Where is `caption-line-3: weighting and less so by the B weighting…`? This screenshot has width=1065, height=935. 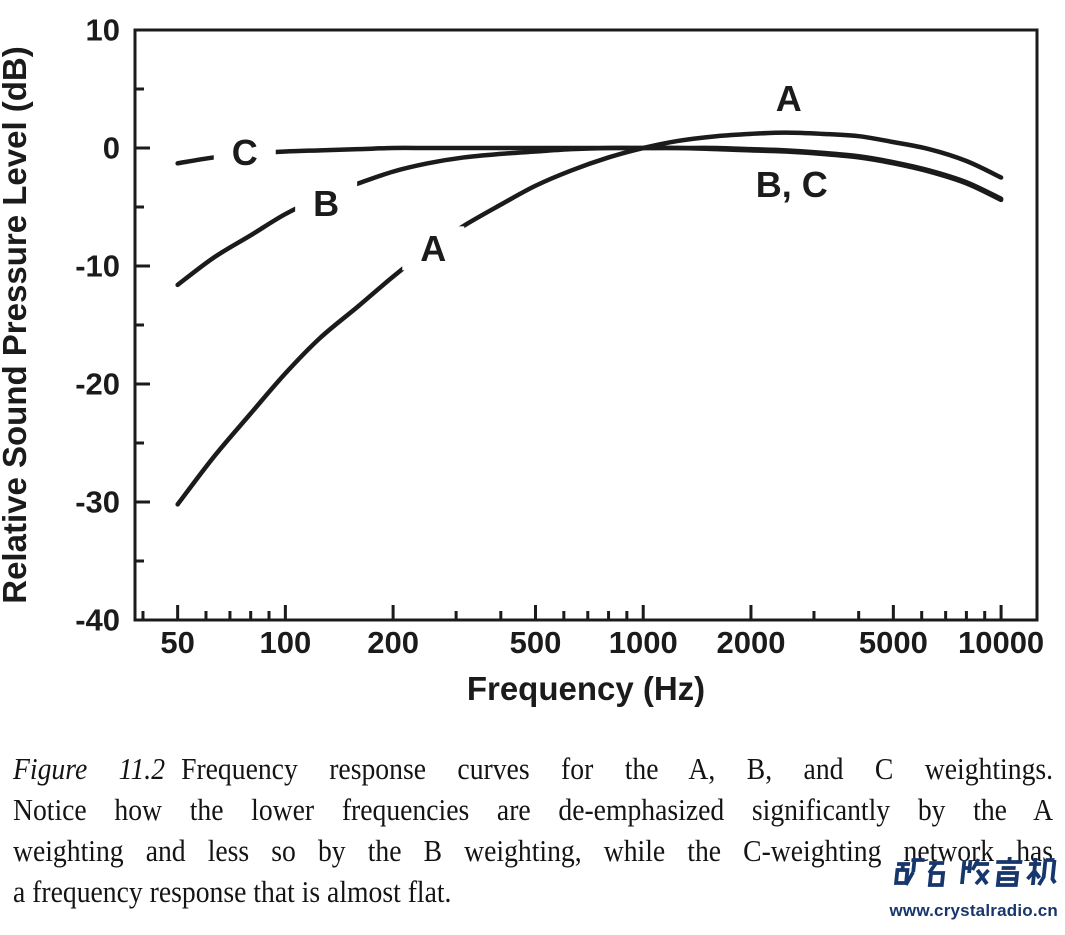
caption-line-3: weighting and less so by the B weighting… is located at coordinates (533, 850).